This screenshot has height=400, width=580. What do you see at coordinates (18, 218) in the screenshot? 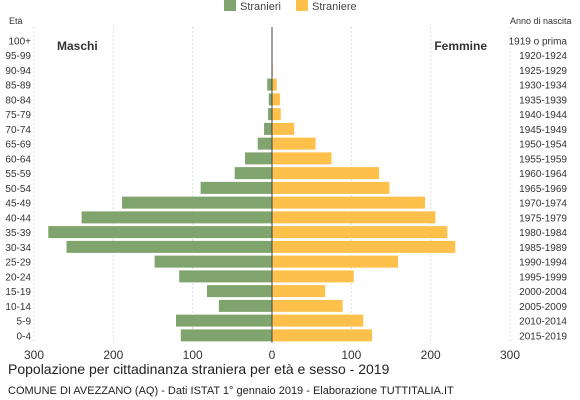
I see `age-label: 40-44` at bounding box center [18, 218].